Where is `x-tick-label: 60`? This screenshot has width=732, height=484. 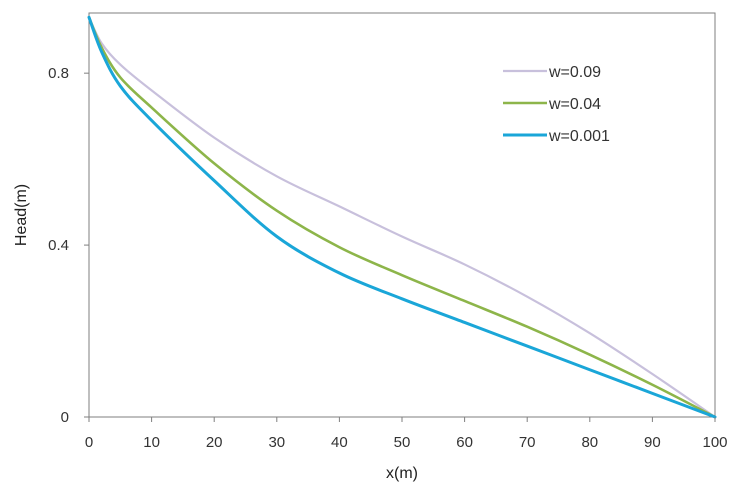
x-tick-label: 60 is located at coordinates (464, 442).